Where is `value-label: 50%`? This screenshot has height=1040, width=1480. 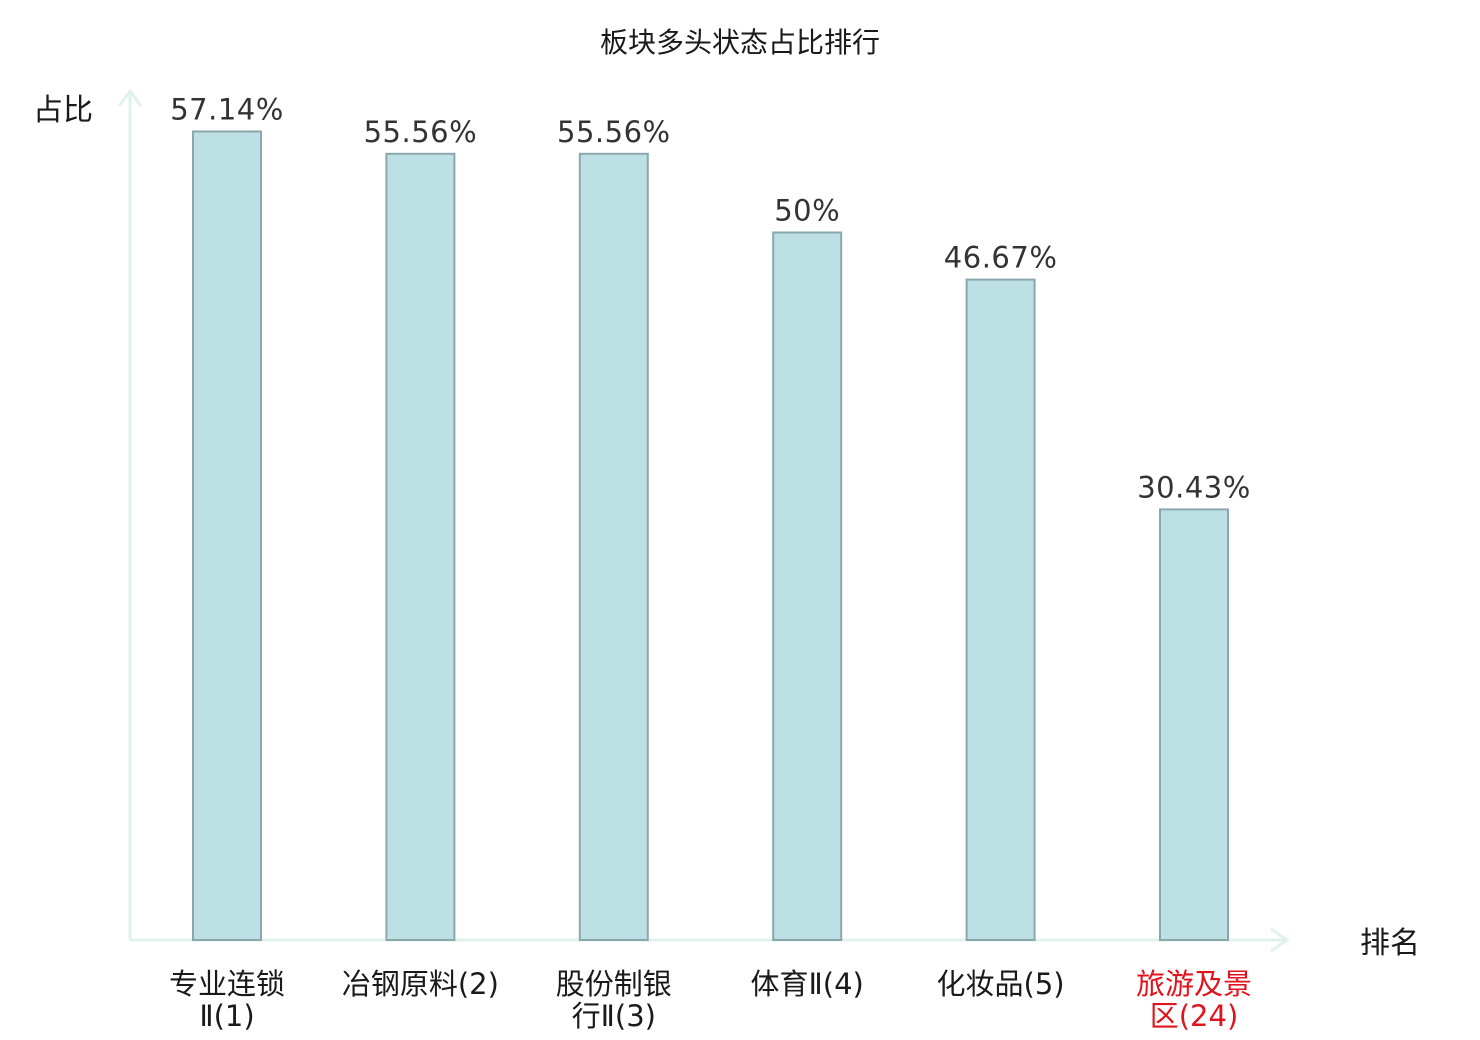 value-label: 50% is located at coordinates (807, 211).